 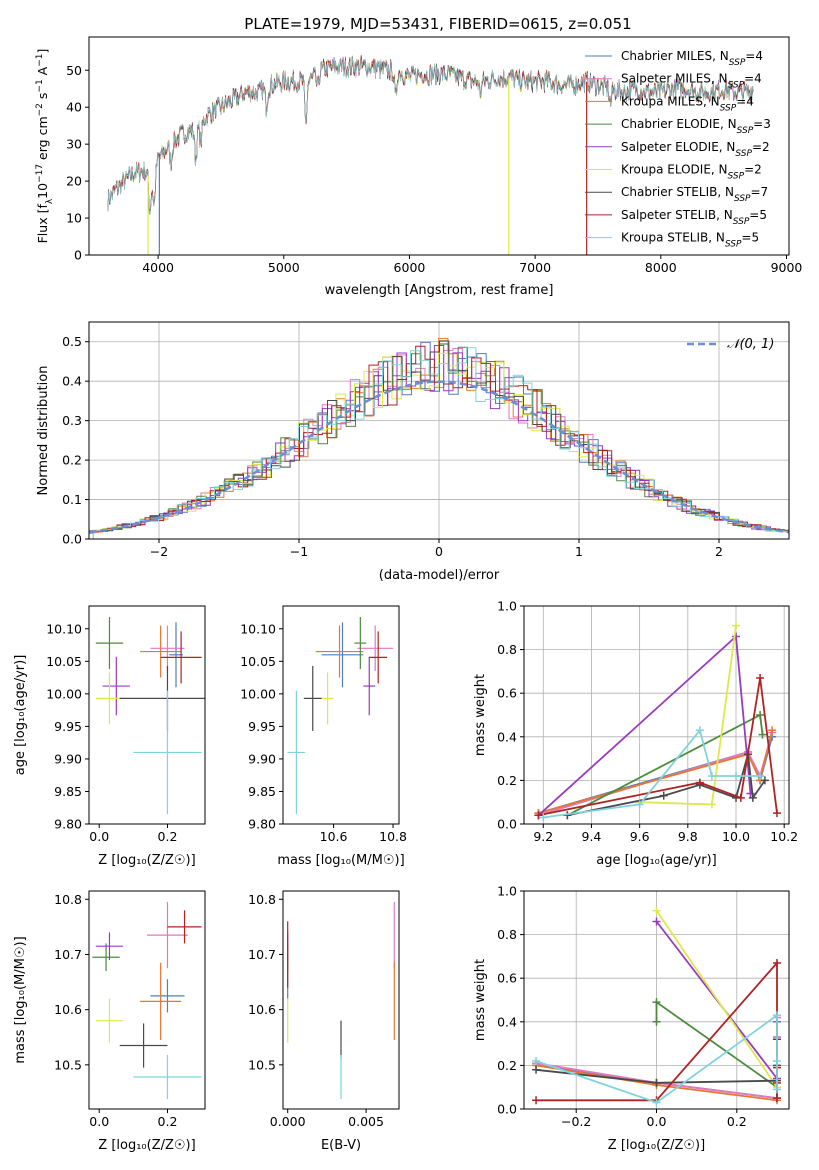 I want to click on legend-label-name: Chabrier MILES, N, so click(x=675, y=56).